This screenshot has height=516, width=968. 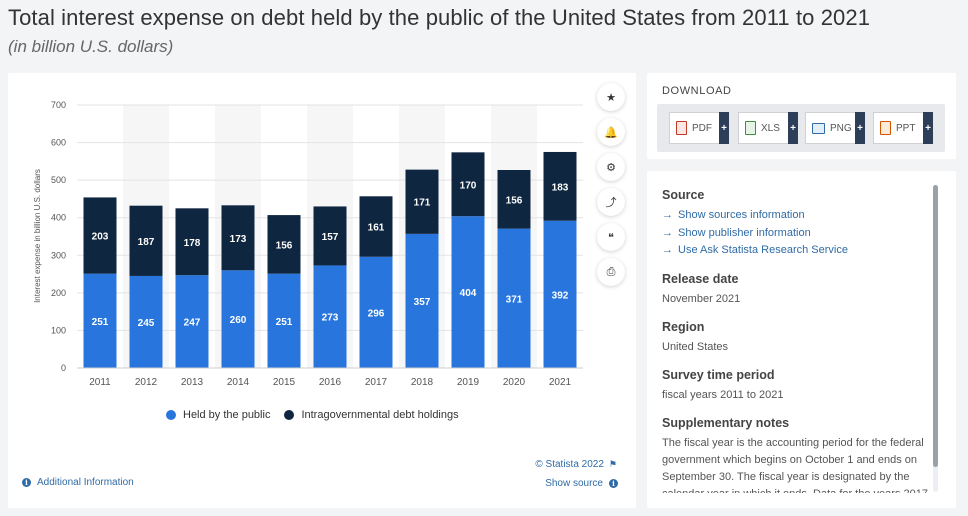 I want to click on download-png-button: PNG +, so click(x=835, y=128).